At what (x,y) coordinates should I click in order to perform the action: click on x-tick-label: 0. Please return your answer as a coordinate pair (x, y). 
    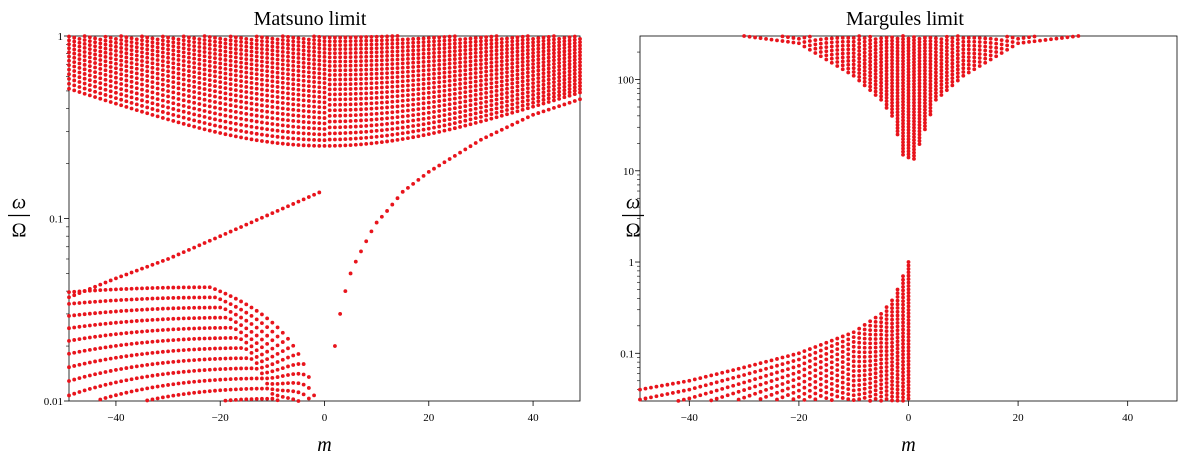
    Looking at the image, I should click on (909, 418).